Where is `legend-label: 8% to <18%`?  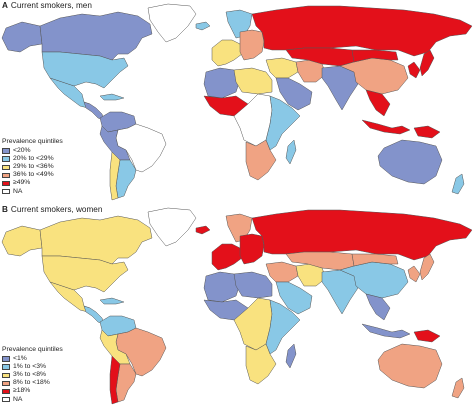
legend-label: 8% to <18% is located at coordinates (31, 383).